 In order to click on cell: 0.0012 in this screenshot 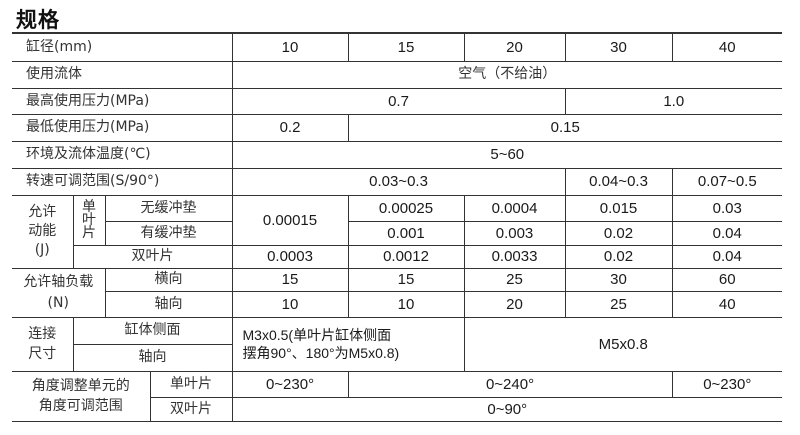, I will do `click(406, 256)`.